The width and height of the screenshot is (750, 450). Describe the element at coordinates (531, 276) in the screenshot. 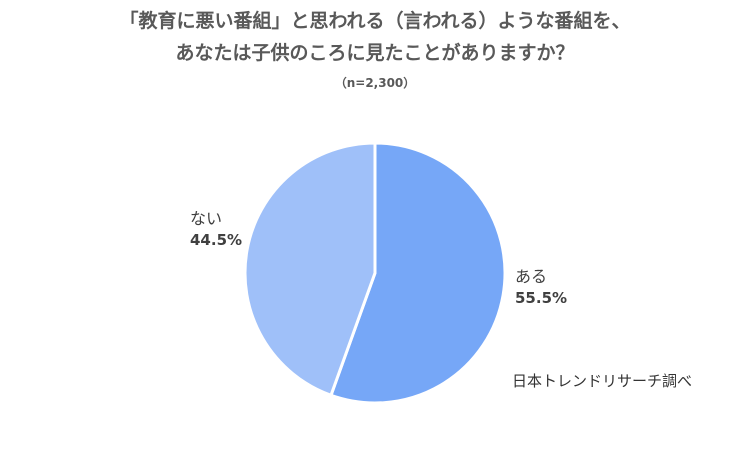

I see `slice-label-aru-text: ある` at that location.